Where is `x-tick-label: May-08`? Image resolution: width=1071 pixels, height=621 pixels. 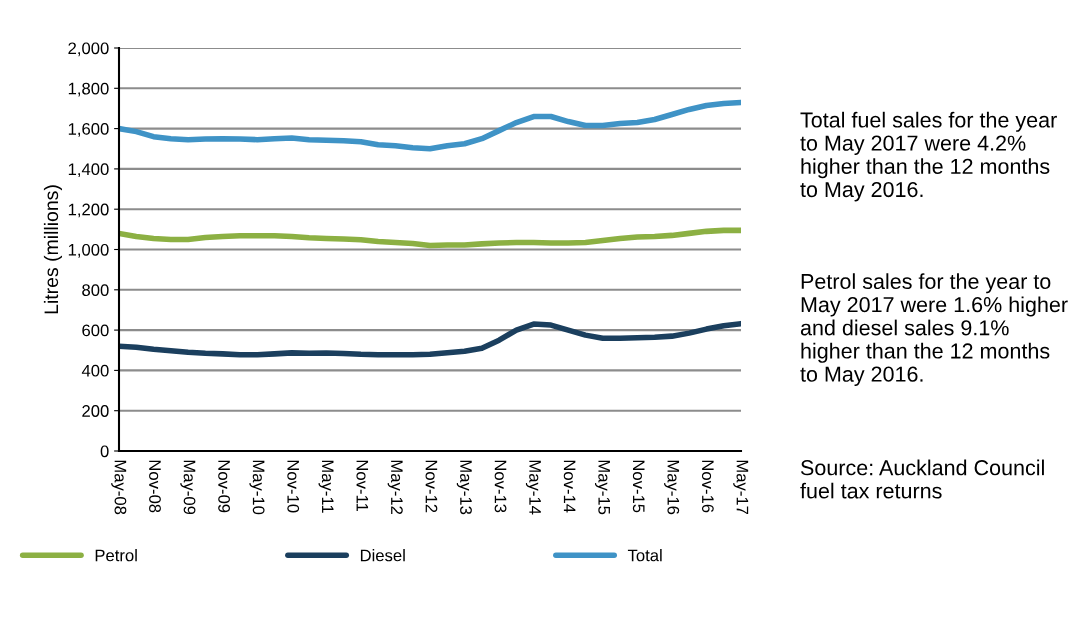 x-tick-label: May-08 is located at coordinates (119, 487).